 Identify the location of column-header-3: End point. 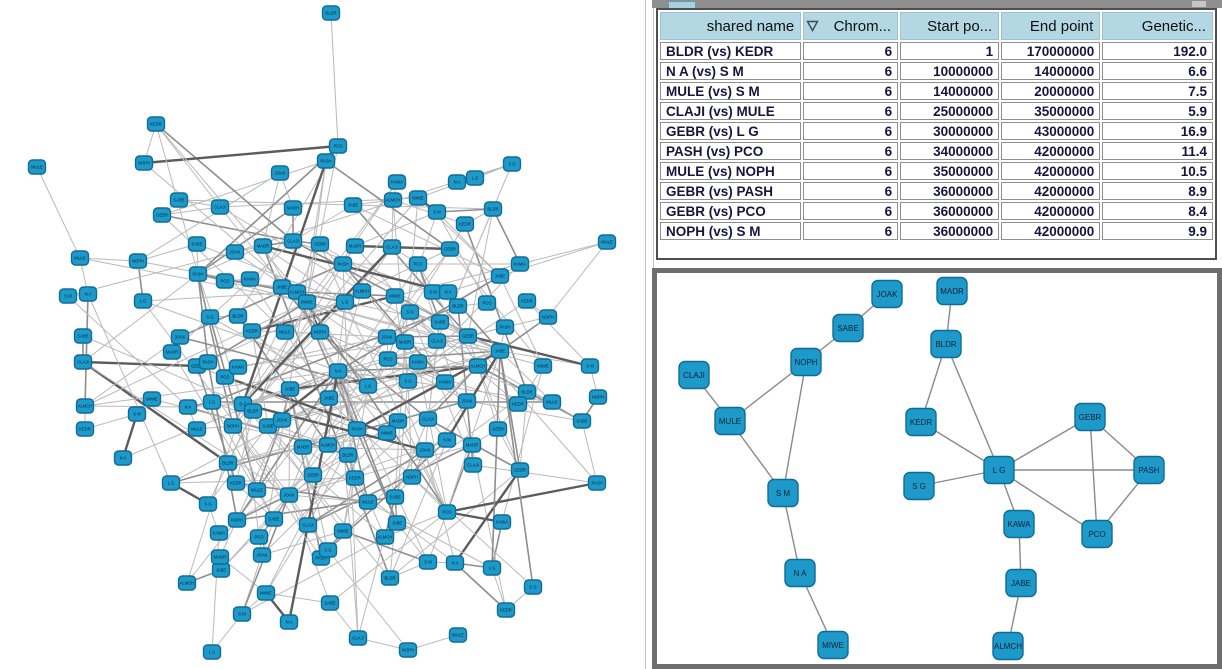
(1051, 26).